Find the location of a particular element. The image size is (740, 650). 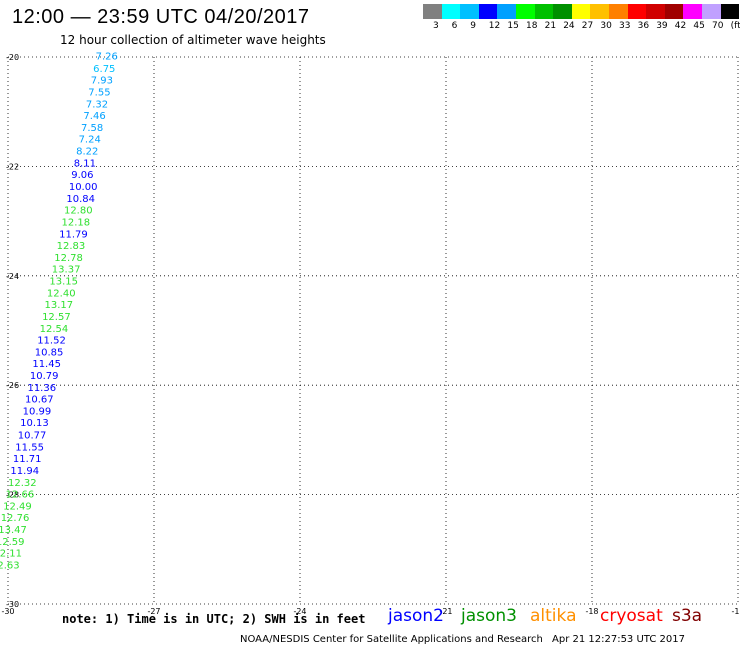

wave-height-value: 10.85 is located at coordinates (49, 353).